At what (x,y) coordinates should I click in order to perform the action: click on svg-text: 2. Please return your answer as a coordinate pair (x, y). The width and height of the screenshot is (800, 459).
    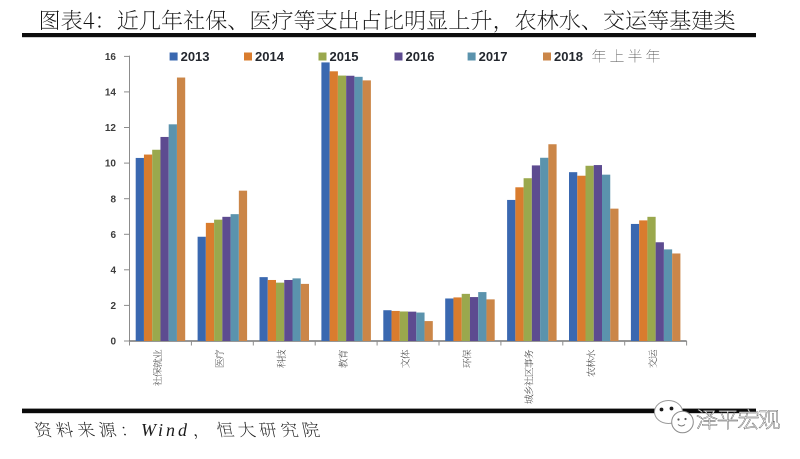
    Looking at the image, I should click on (113, 306).